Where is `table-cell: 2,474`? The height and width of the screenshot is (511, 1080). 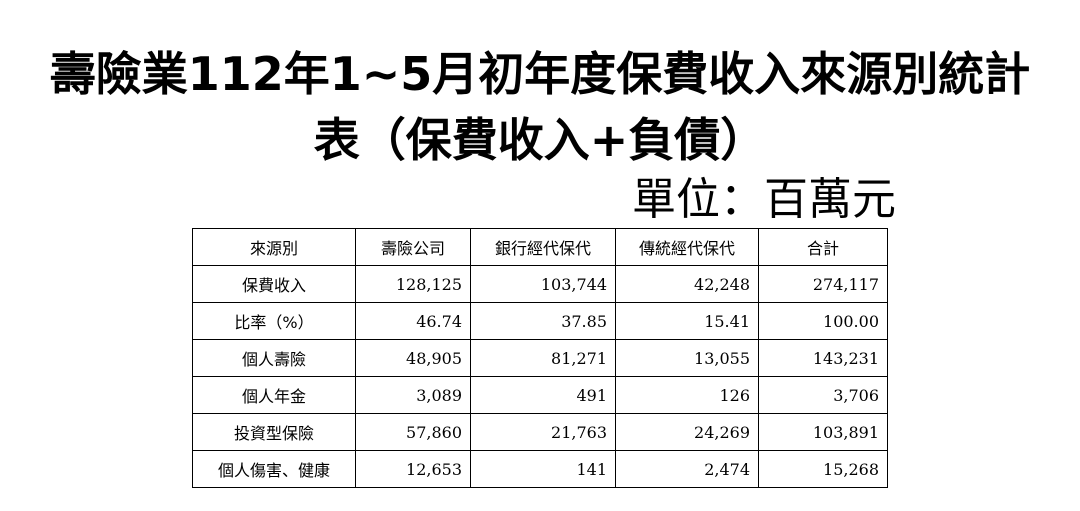
table-cell: 2,474 is located at coordinates (687, 469).